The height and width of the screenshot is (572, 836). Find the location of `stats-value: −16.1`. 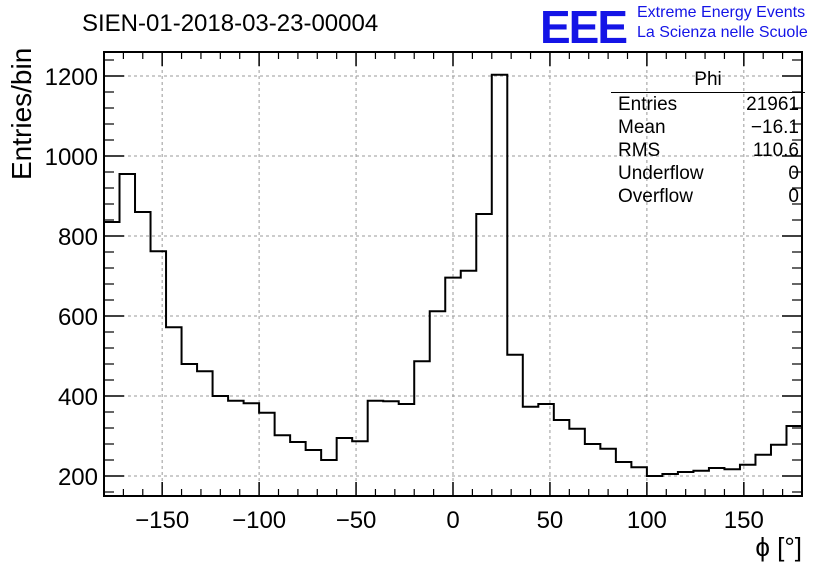

stats-value: −16.1 is located at coordinates (774, 127).